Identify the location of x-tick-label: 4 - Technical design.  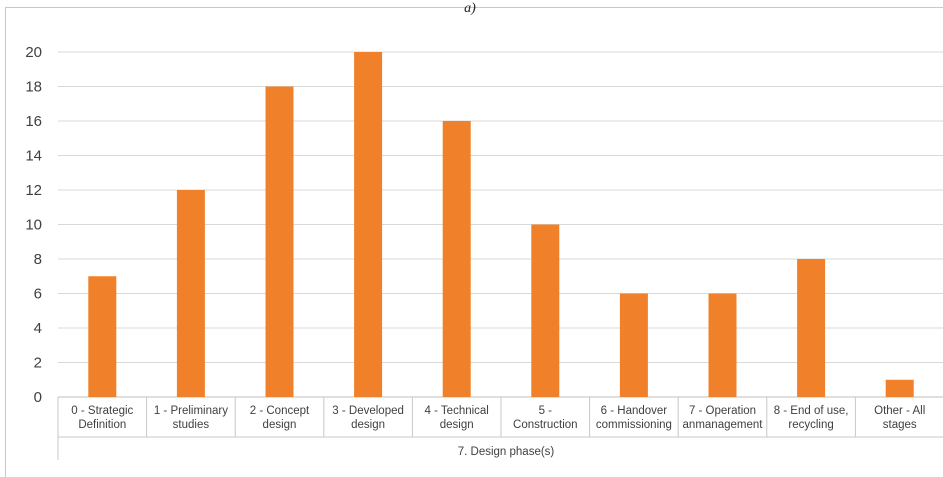
(457, 418).